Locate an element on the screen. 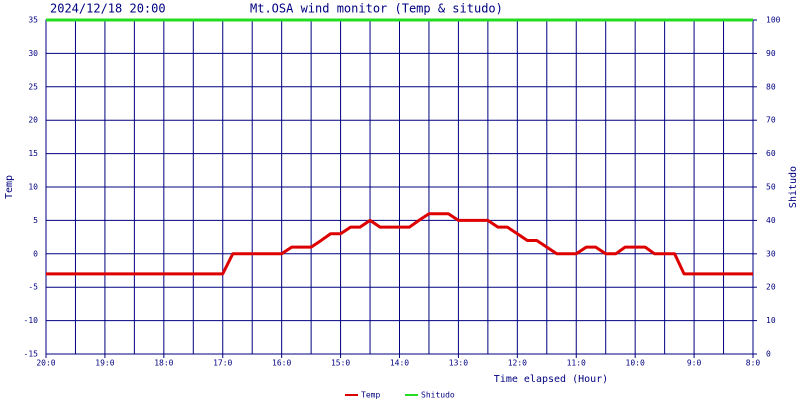 The height and width of the screenshot is (400, 800). series-line is located at coordinates (399, 244).